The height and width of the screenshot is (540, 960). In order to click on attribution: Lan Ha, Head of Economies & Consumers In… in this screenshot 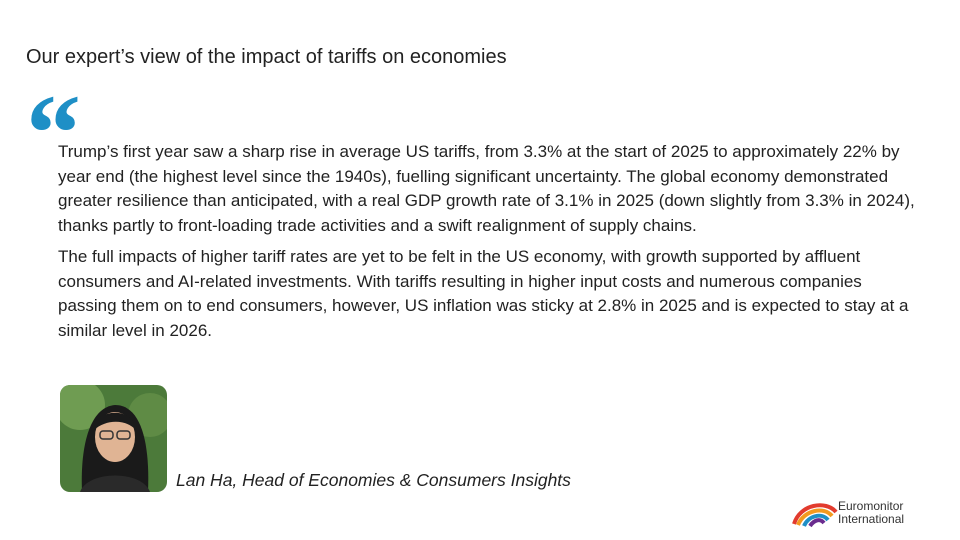, I will do `click(373, 480)`.